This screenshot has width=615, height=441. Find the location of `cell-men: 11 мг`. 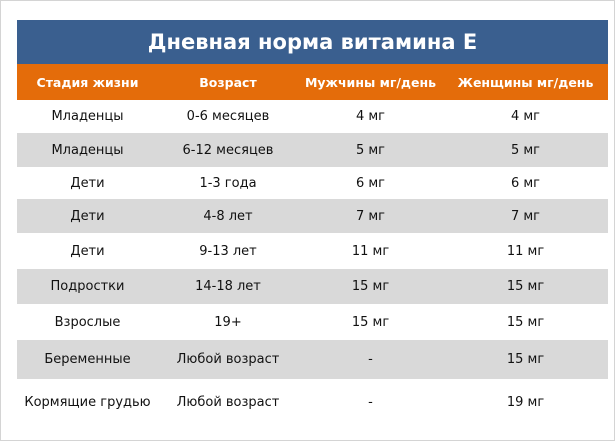

cell-men: 11 мг is located at coordinates (370, 251).